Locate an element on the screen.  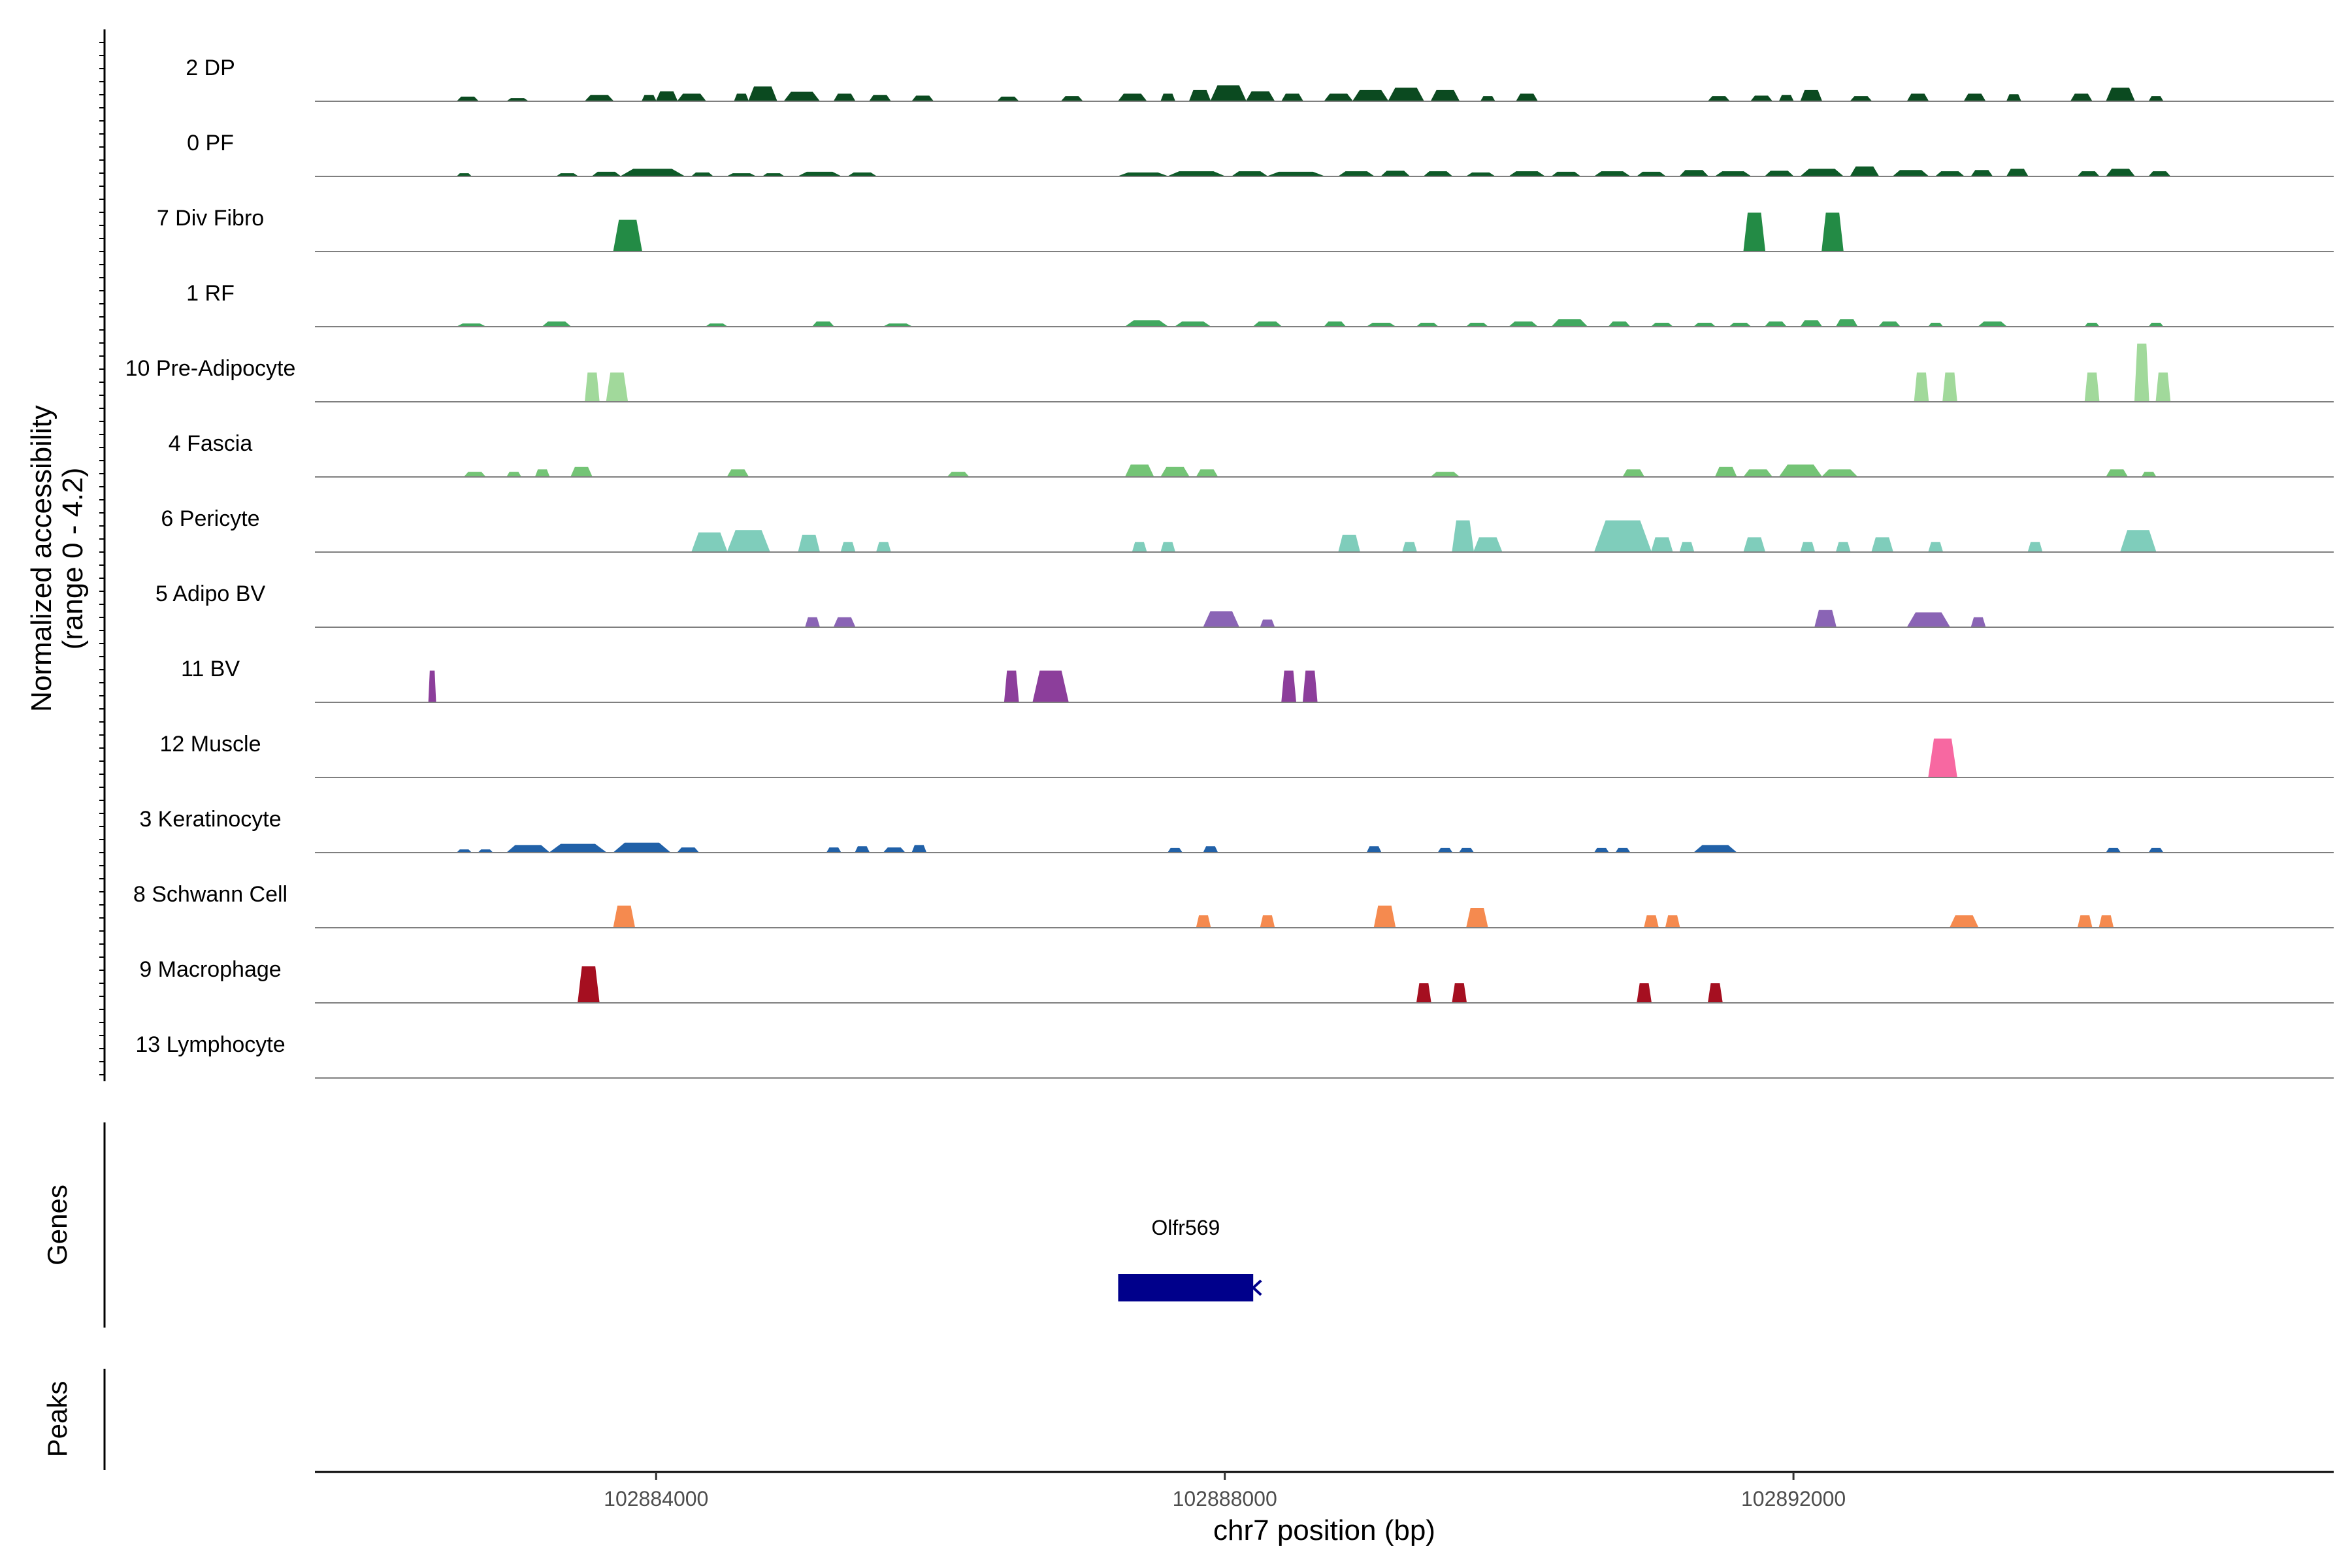
track-label: 2 DP is located at coordinates (210, 68).